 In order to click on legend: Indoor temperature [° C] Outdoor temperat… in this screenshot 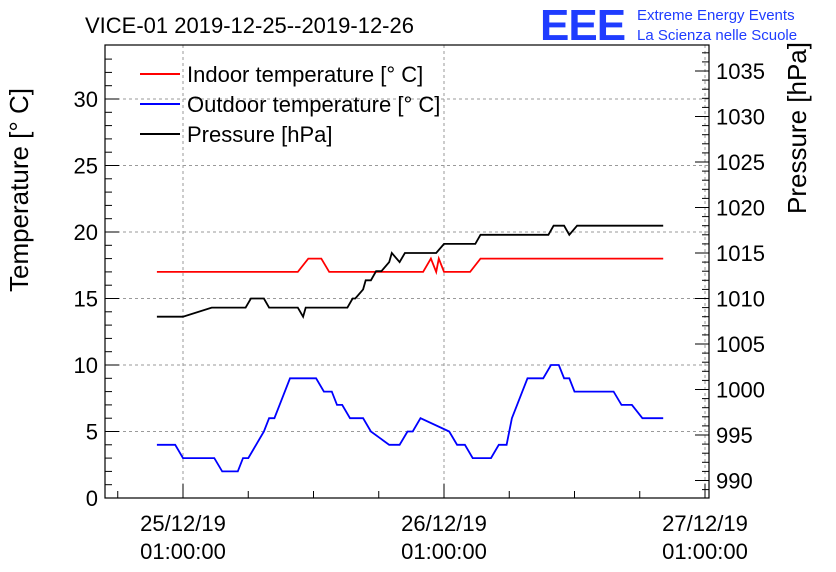, I will do `click(290, 104)`.